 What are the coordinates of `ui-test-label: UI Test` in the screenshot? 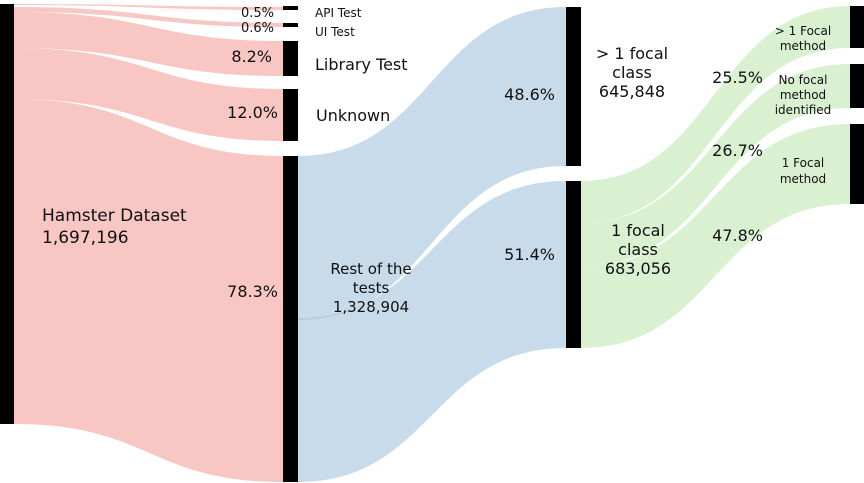 It's located at (335, 32).